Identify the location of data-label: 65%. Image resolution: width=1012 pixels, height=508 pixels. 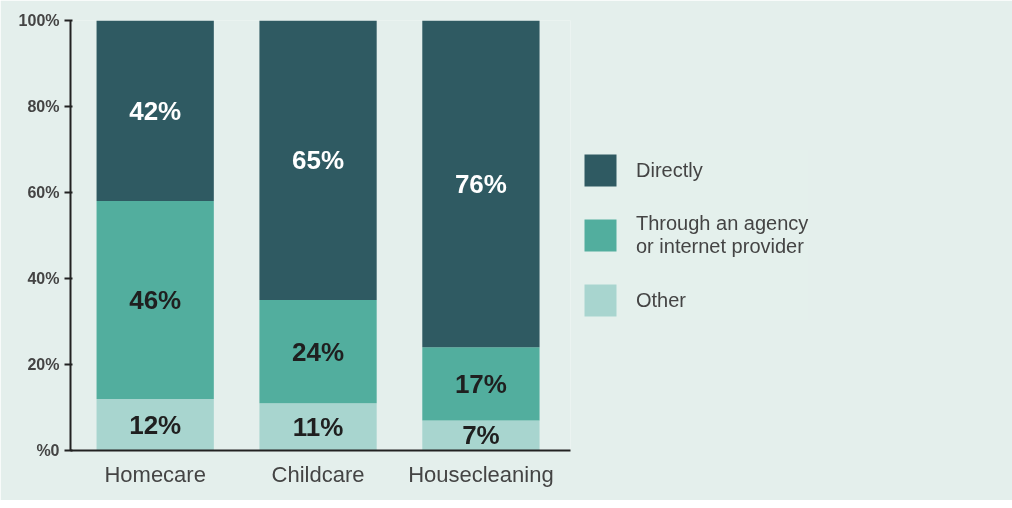
(318, 160).